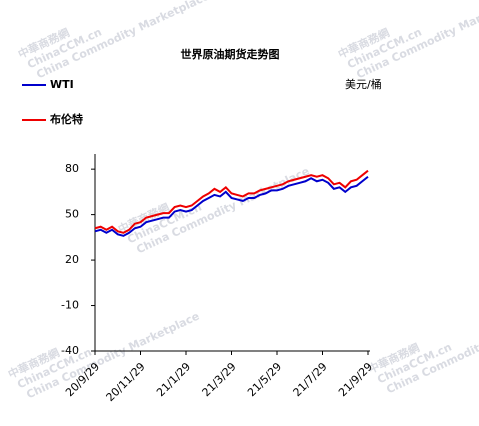 This screenshot has height=426, width=479. Describe the element at coordinates (70, 350) in the screenshot. I see `y-tick-label: -40` at that location.